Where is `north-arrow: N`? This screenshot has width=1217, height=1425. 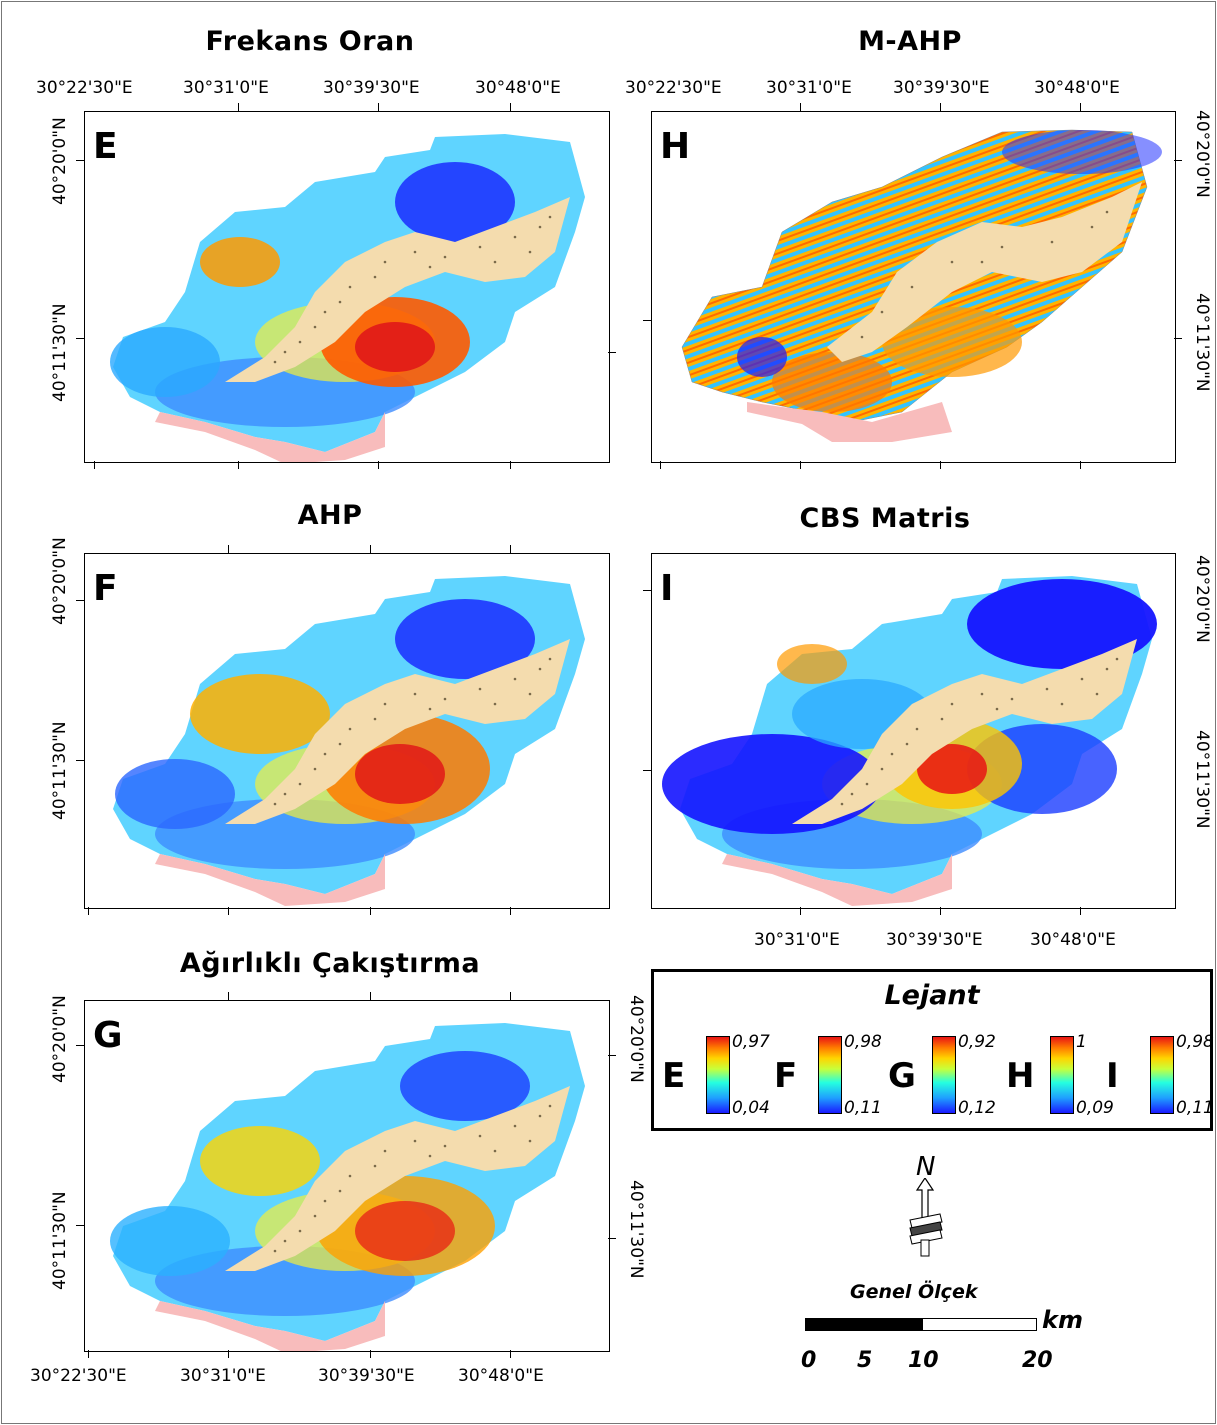 north-arrow: N is located at coordinates (925, 1207).